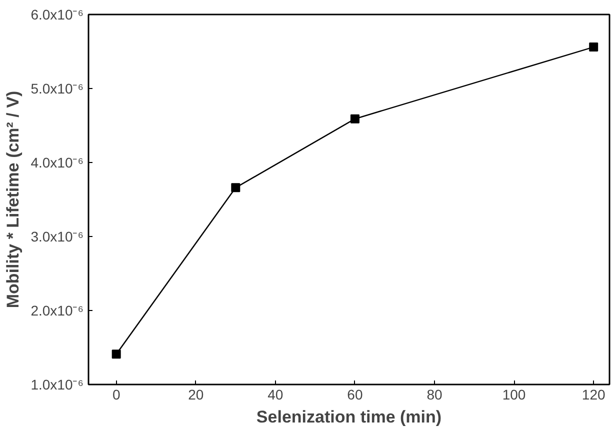  Describe the element at coordinates (514, 394) in the screenshot. I see `x-tick-label: 100` at that location.